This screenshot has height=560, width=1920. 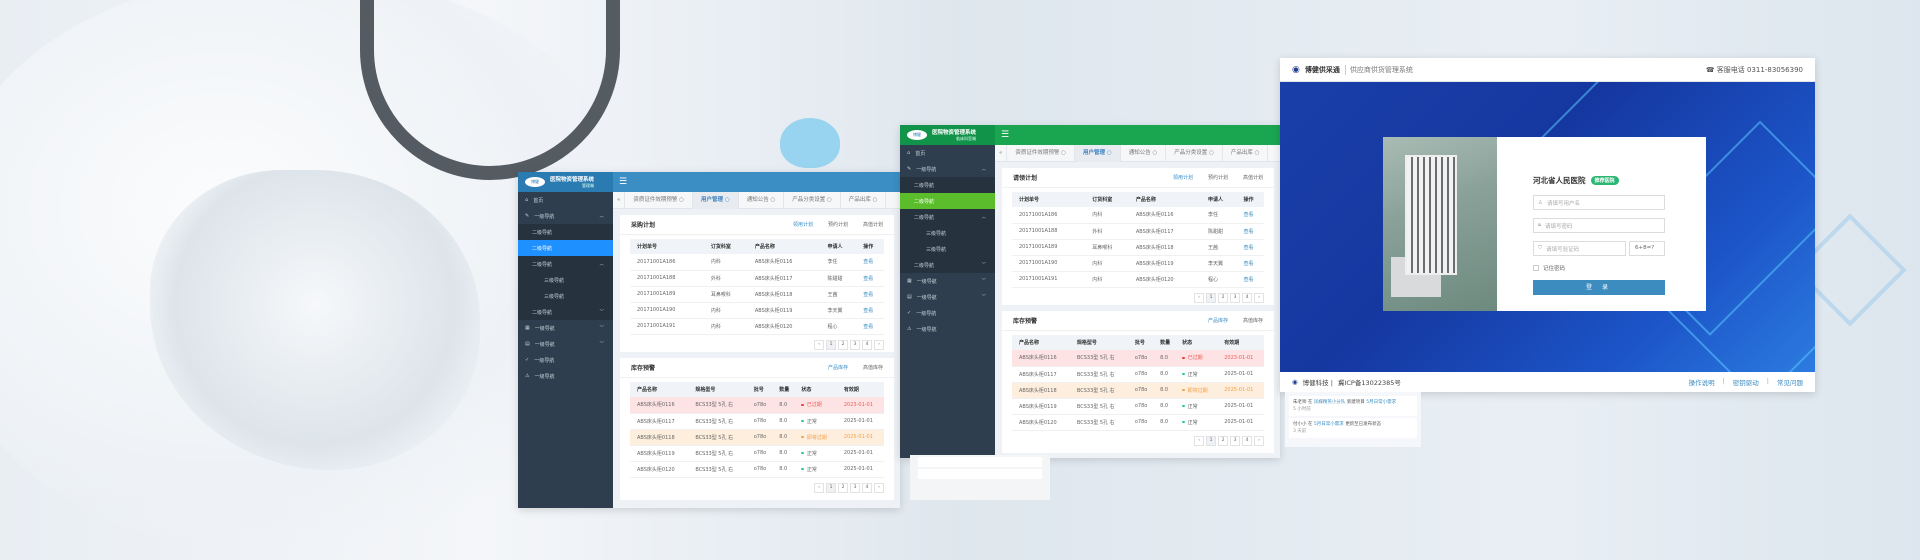 What do you see at coordinates (1381, 402) in the screenshot?
I see `feed-object-link: 5月日常小需求` at bounding box center [1381, 402].